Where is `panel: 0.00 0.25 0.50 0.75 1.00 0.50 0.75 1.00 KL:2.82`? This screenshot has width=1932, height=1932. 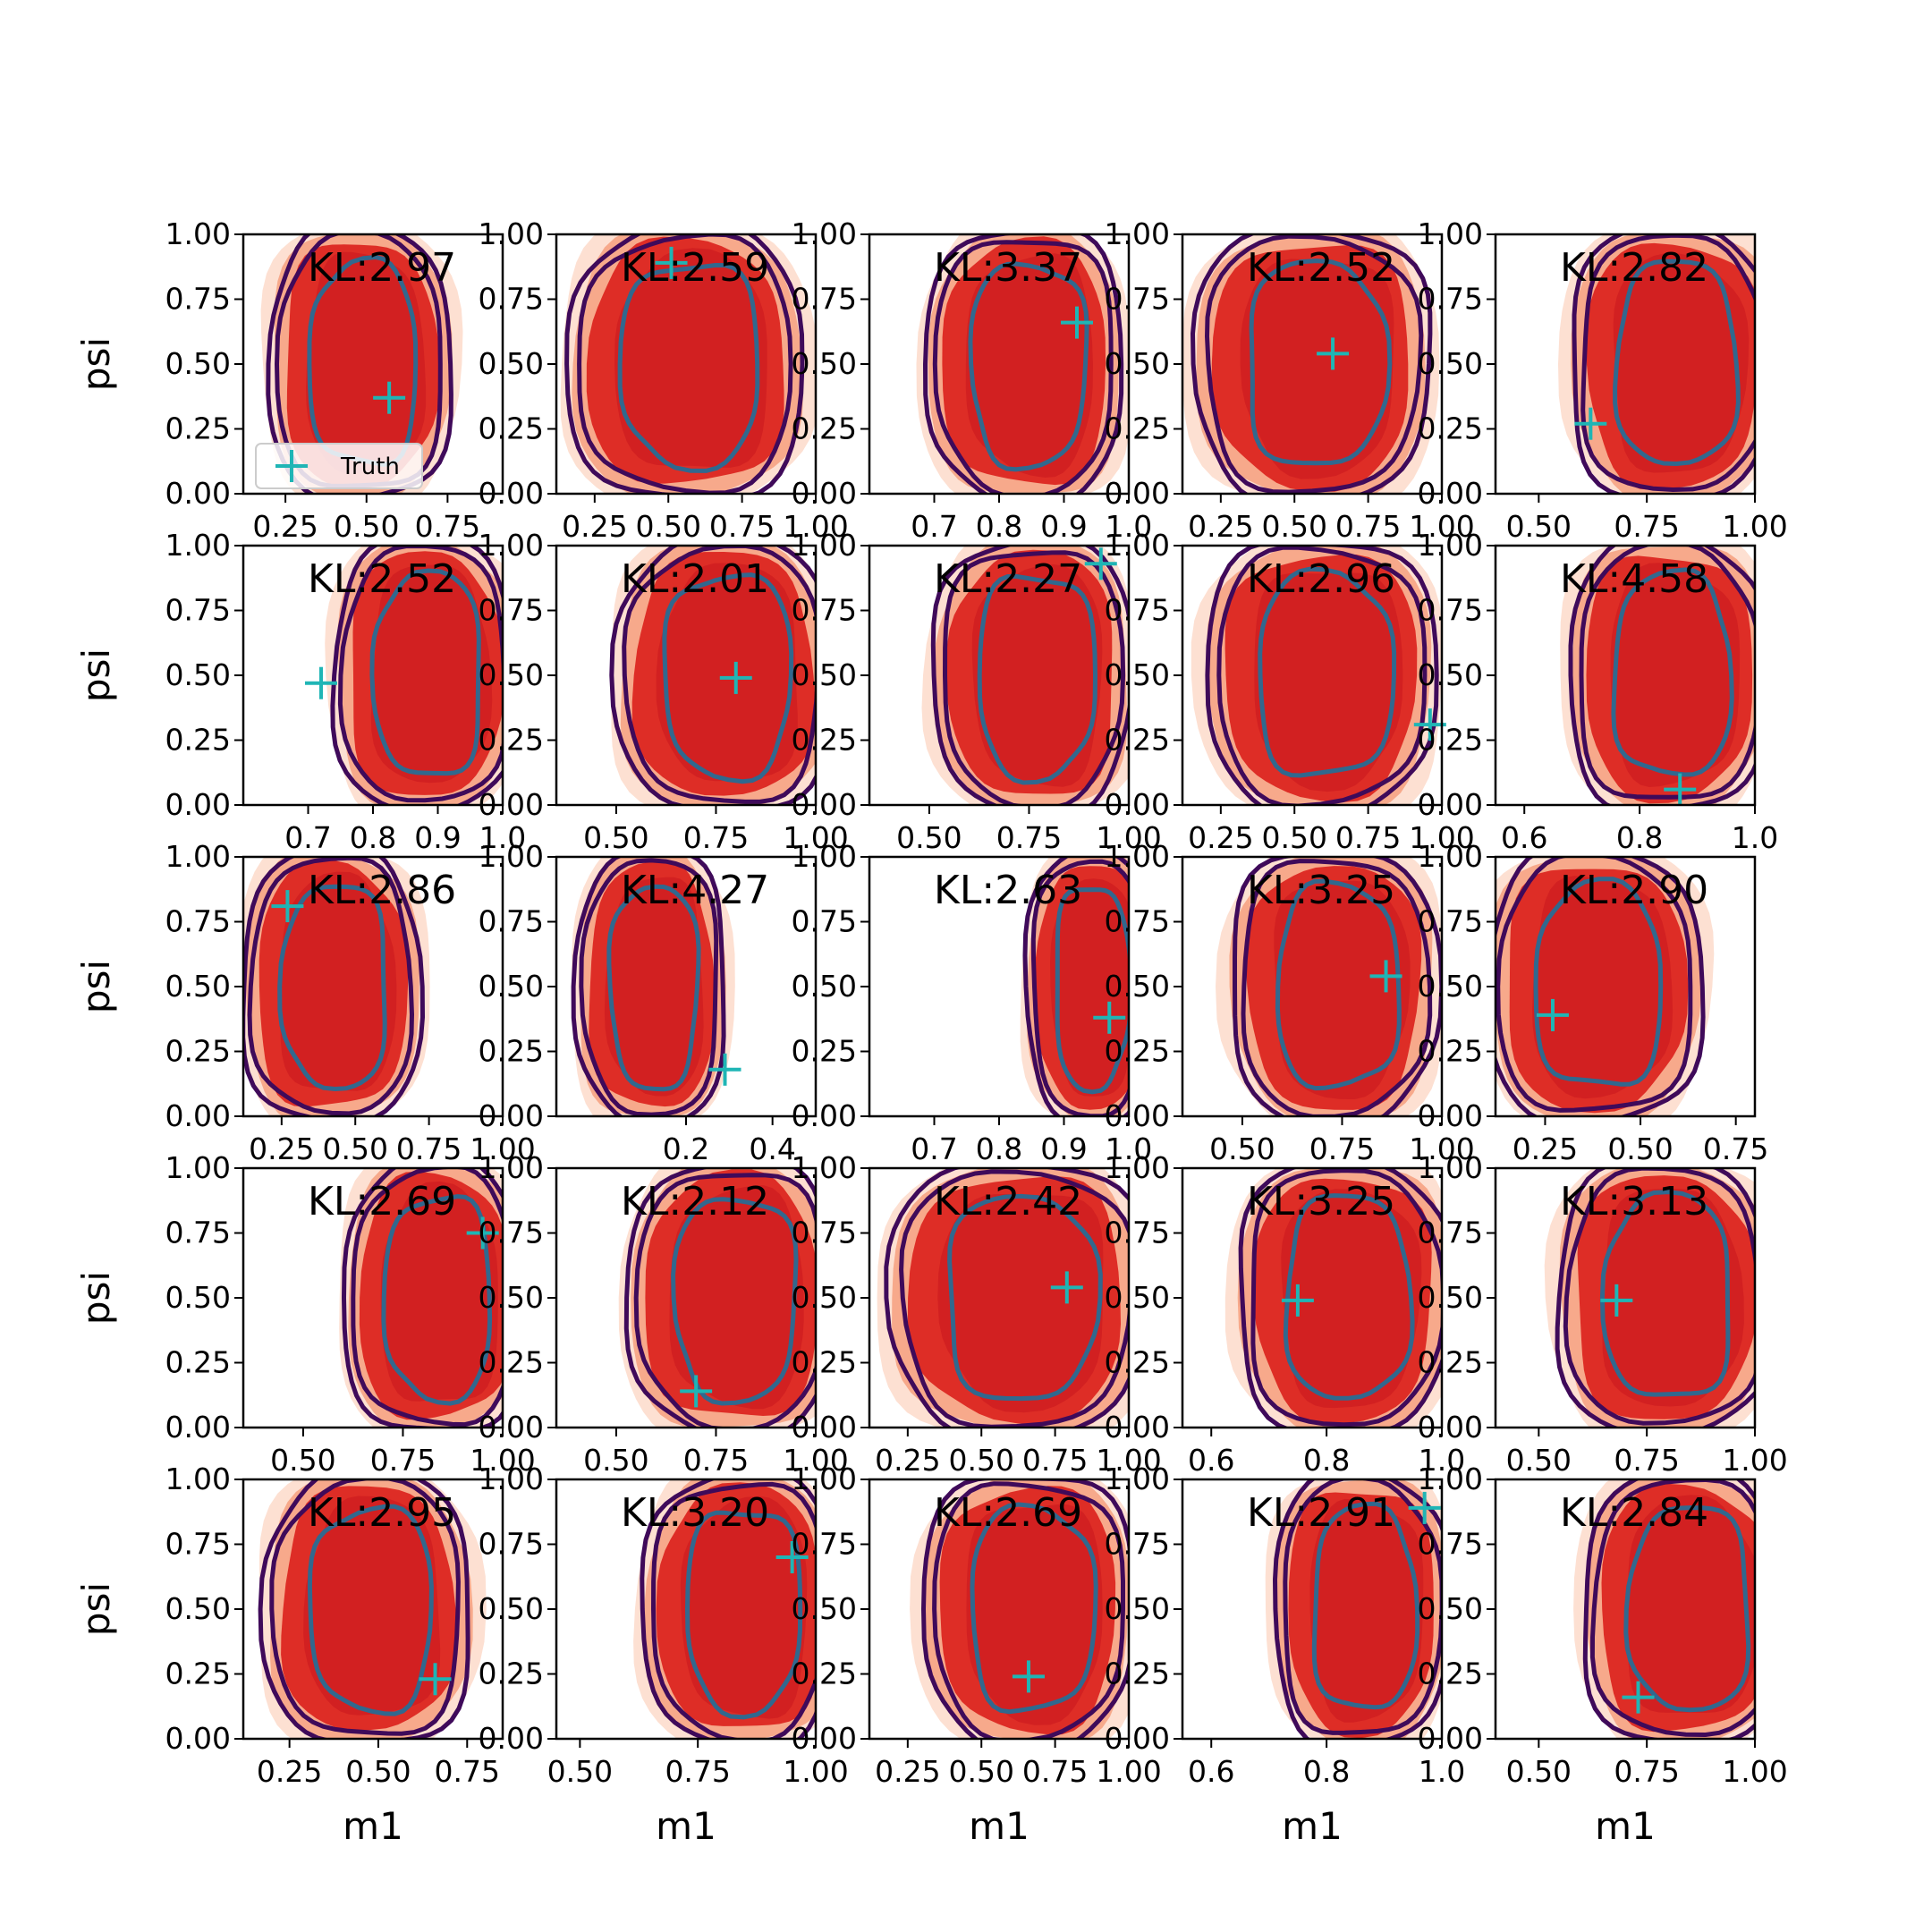
panel: 0.00 0.25 0.50 0.75 1.00 0.50 0.75 1.00 KL:2.82 is located at coordinates (1603, 380).